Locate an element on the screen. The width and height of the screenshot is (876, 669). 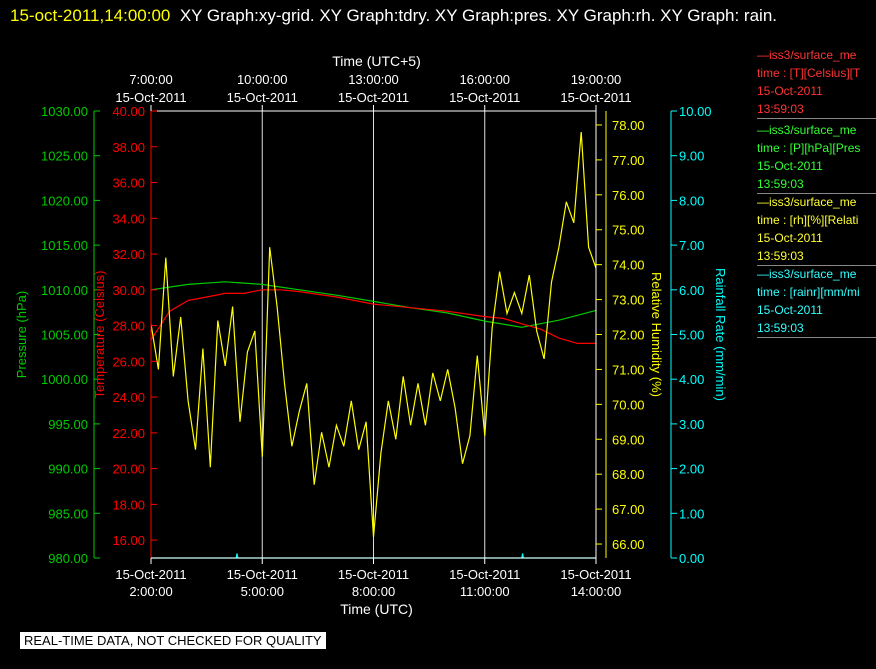
rh-tick-label: 78.00 is located at coordinates (628, 125).